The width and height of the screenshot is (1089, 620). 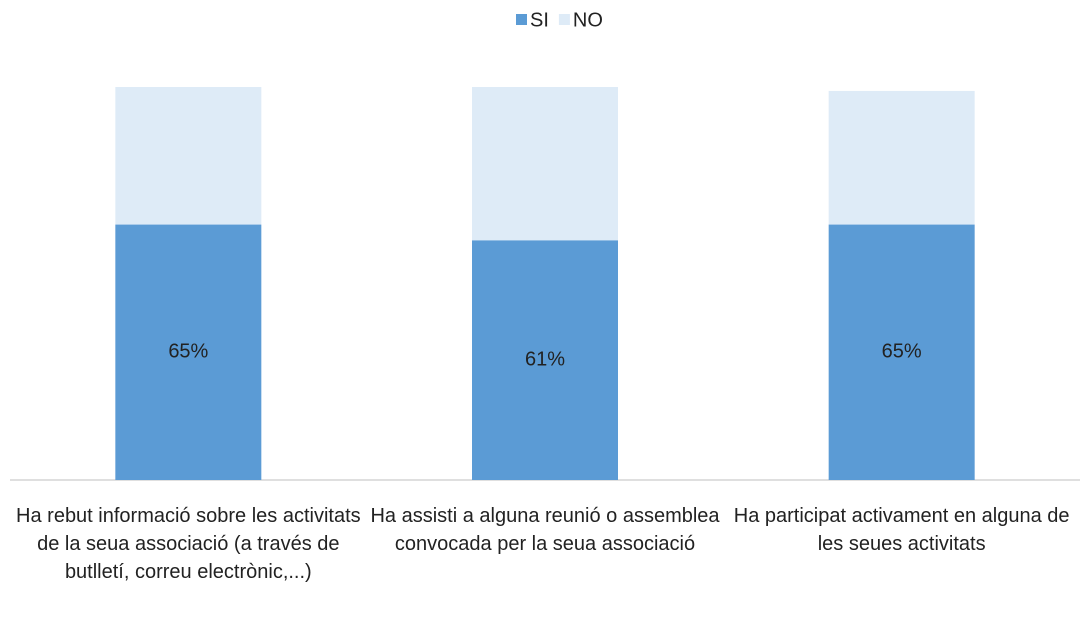 I want to click on data-label: 61%, so click(x=545, y=359).